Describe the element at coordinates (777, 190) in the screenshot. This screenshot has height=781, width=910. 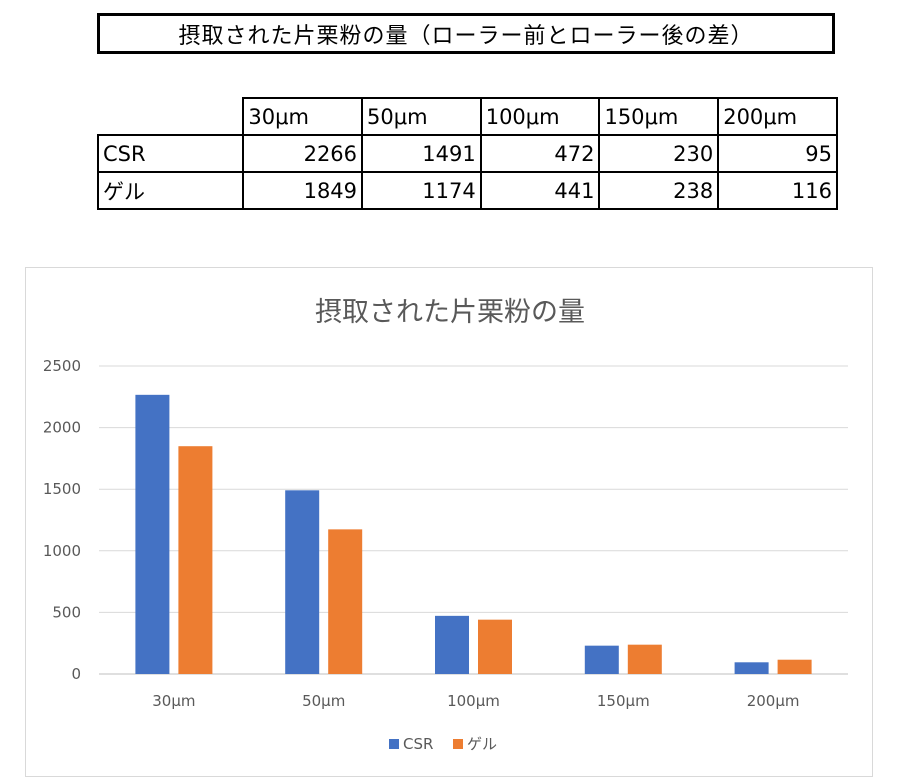
I see `table-cell: 116` at that location.